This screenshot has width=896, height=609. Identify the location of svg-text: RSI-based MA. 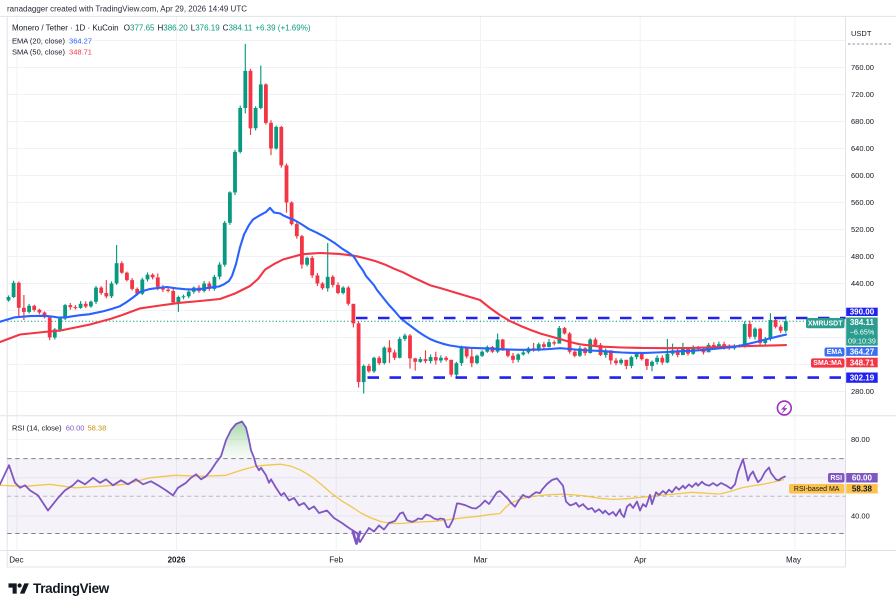
(817, 489).